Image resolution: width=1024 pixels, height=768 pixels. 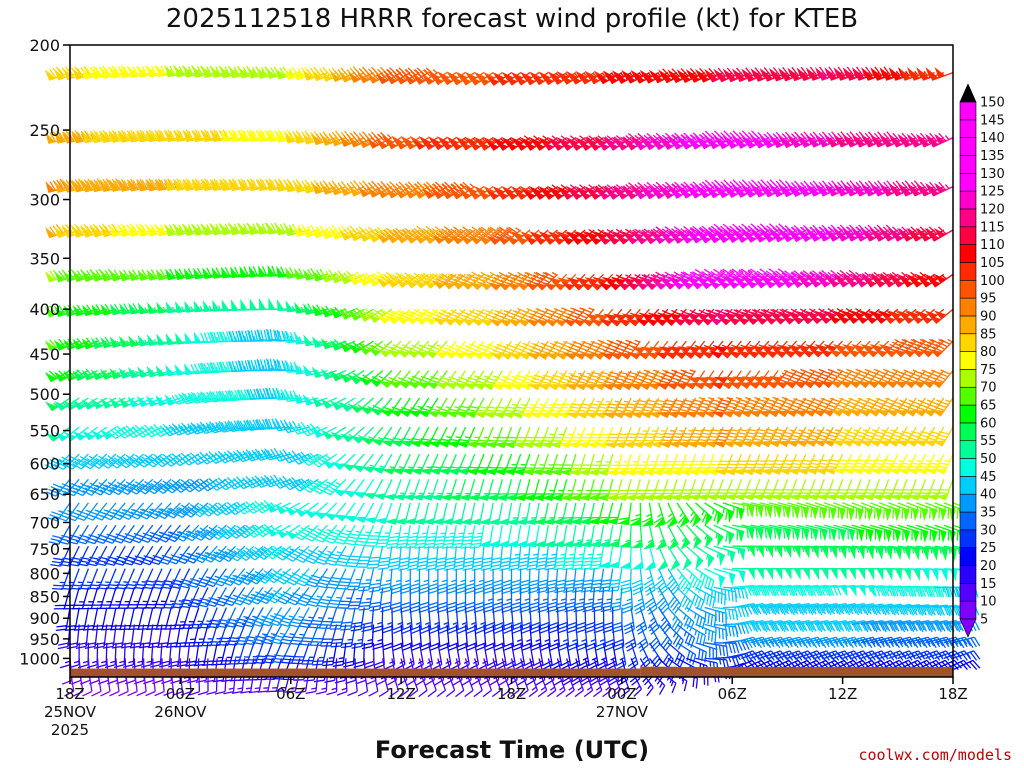 I want to click on x-tick-label: 2025, so click(x=70, y=730).